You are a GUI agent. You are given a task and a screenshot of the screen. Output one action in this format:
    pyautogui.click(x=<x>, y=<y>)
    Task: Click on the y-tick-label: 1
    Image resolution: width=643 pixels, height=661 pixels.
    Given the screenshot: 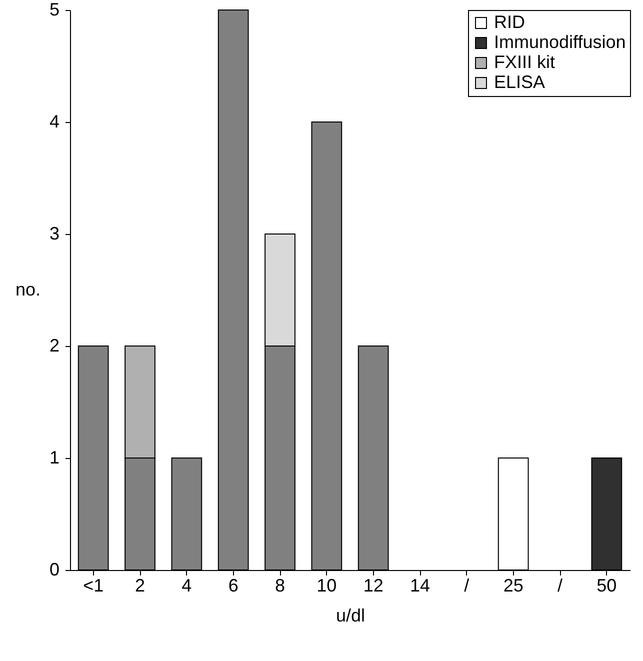 What is the action you would take?
    pyautogui.click(x=54, y=458)
    